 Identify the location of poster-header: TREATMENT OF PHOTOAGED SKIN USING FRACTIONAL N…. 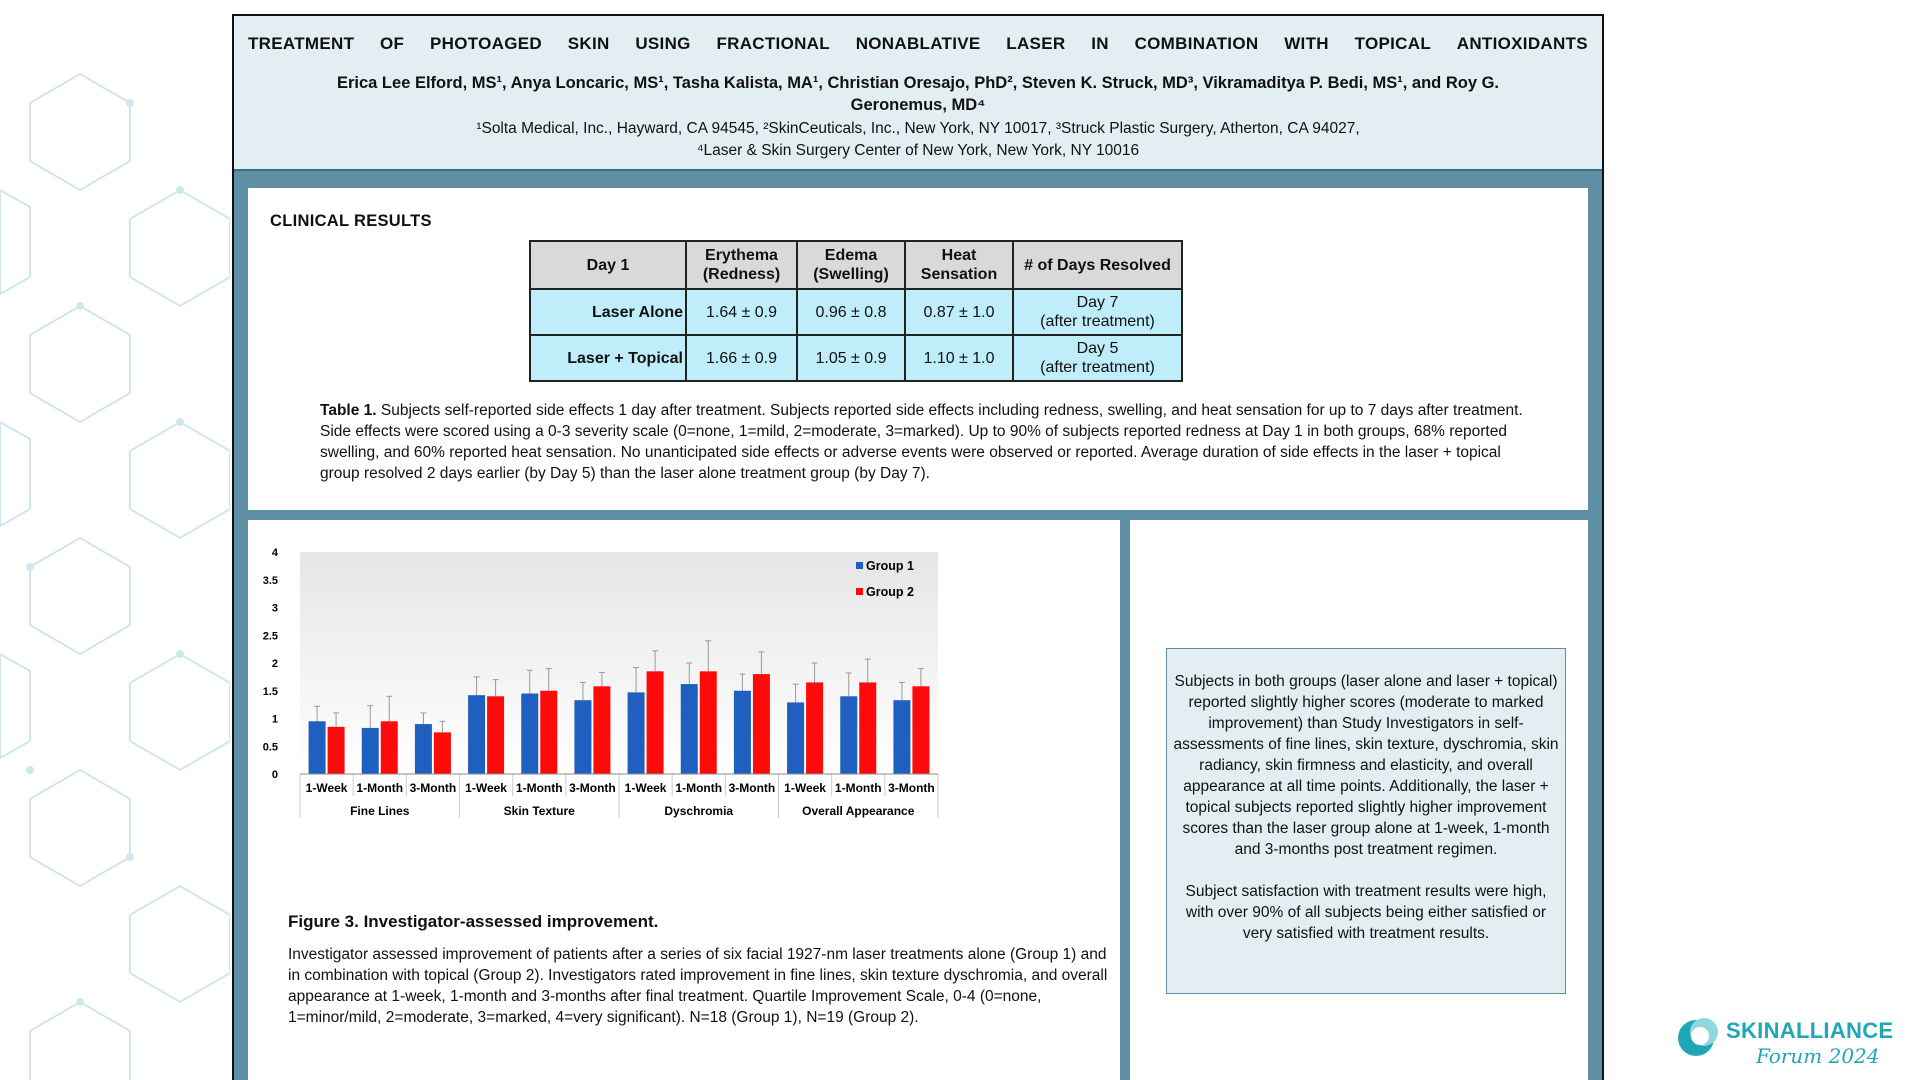
(918, 93).